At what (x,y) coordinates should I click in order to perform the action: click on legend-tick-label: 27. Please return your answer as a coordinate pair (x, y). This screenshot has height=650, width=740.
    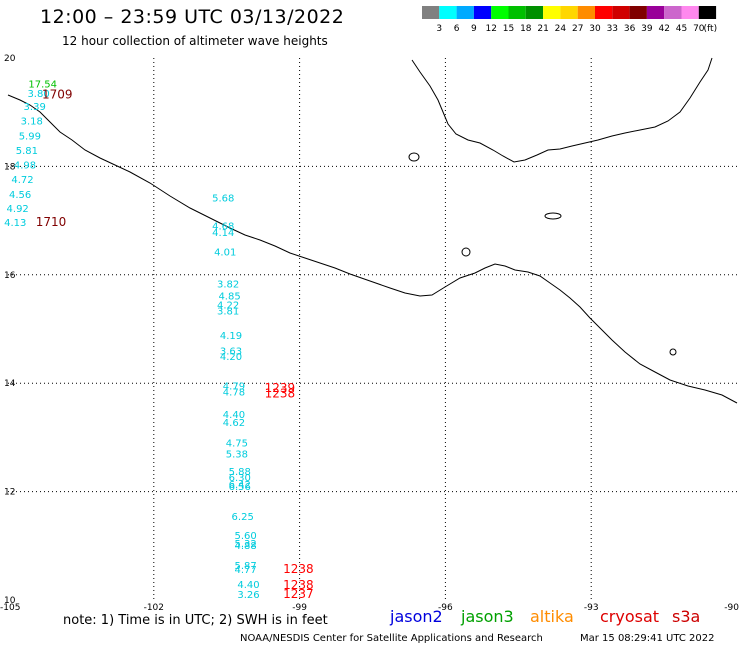
    Looking at the image, I should click on (577, 29).